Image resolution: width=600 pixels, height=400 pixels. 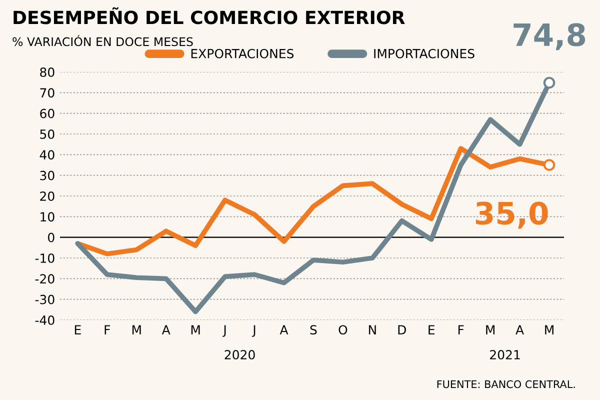 I want to click on y-tick-label: 60, so click(x=47, y=113).